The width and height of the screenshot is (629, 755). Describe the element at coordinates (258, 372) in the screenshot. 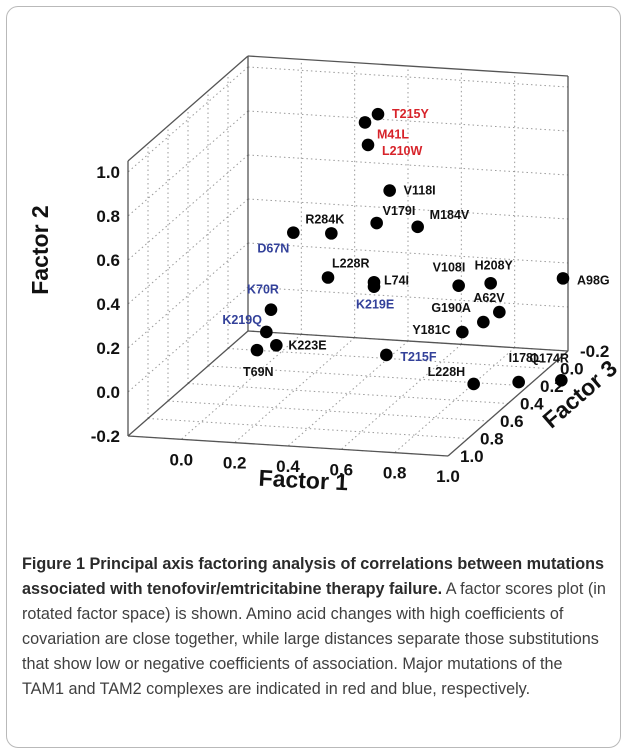

I see `point-label: T69N` at that location.